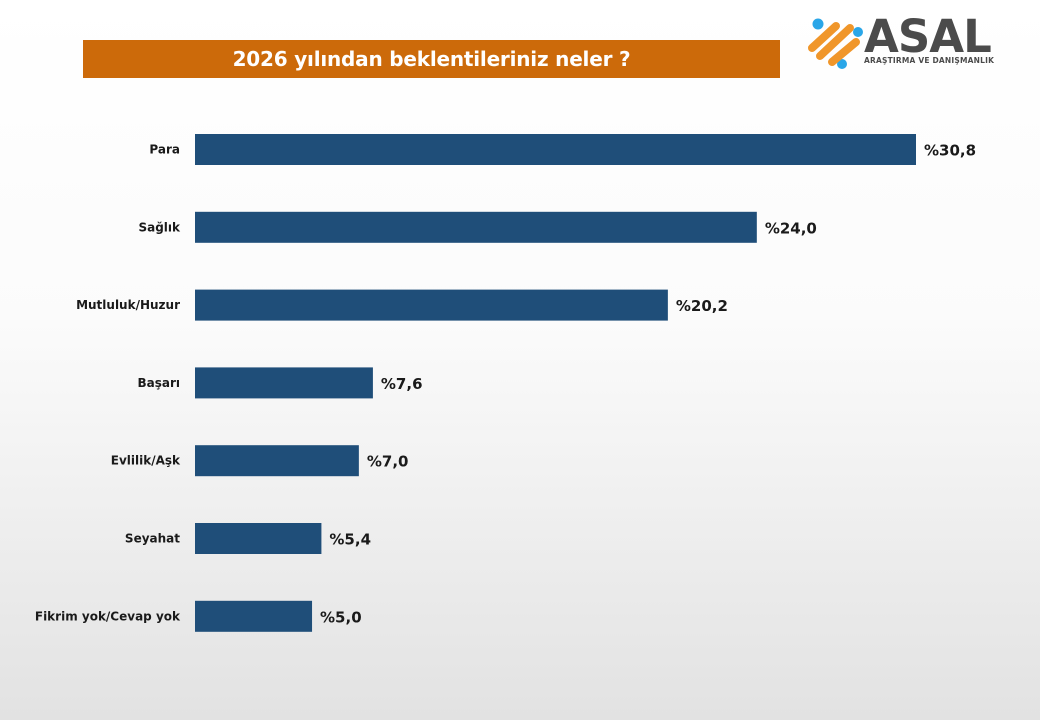 Image resolution: width=1040 pixels, height=720 pixels. I want to click on data-label: %24,0, so click(791, 228).